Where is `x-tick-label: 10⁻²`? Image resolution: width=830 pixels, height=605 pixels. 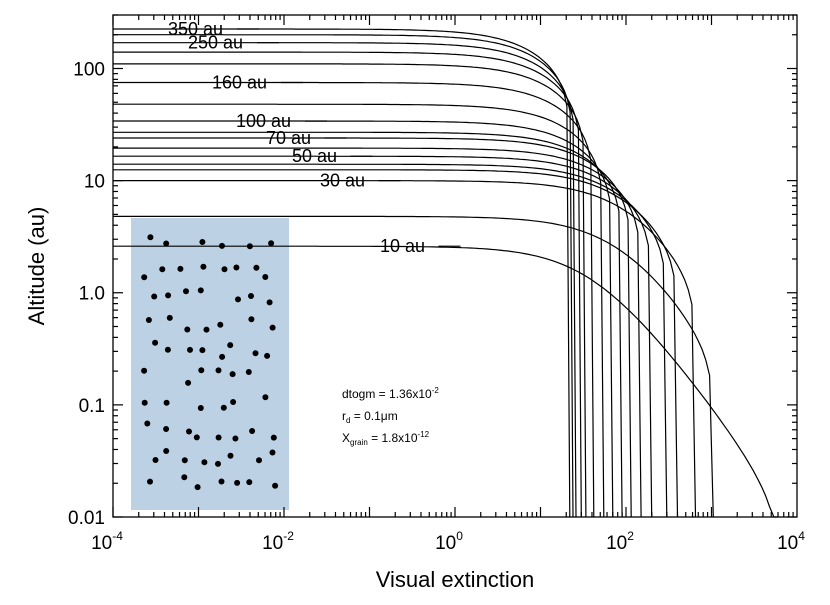
x-tick-label: 10⁻² is located at coordinates (278, 541).